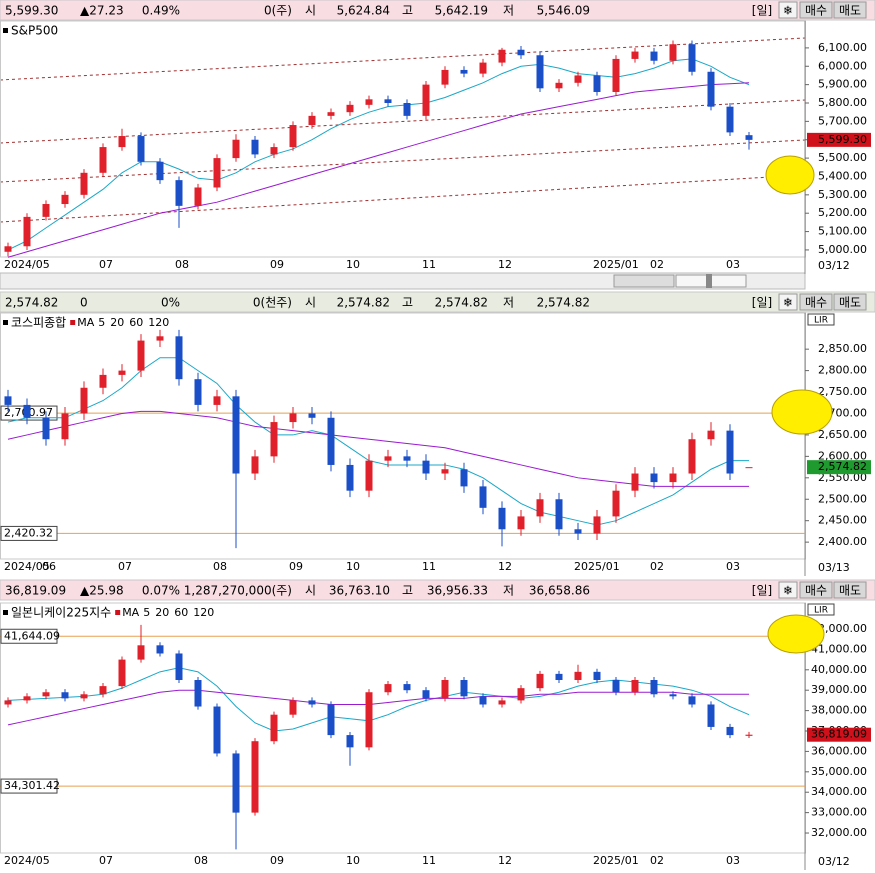  What do you see at coordinates (839, 791) in the screenshot?
I see `y-tick-label: 34,000.00` at bounding box center [839, 791].